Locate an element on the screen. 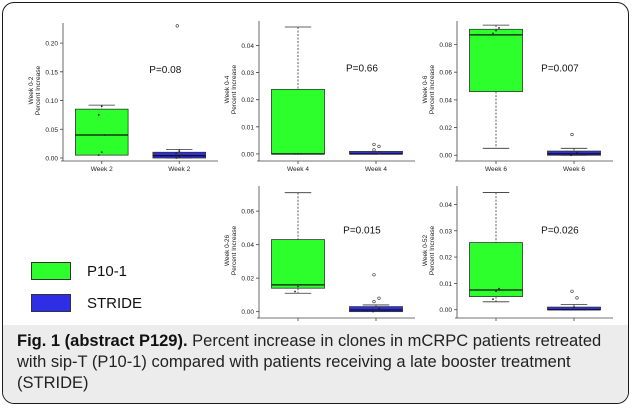  legend-label-stride: STRIDE is located at coordinates (115, 303).